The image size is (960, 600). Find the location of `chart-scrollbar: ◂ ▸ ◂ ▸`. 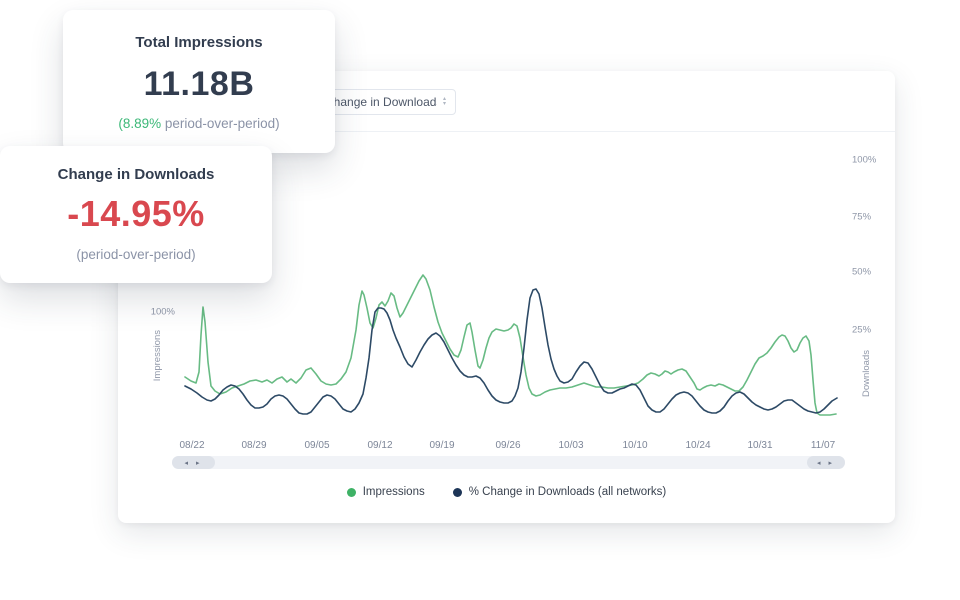

chart-scrollbar: ◂ ▸ ◂ ▸ is located at coordinates (508, 462).